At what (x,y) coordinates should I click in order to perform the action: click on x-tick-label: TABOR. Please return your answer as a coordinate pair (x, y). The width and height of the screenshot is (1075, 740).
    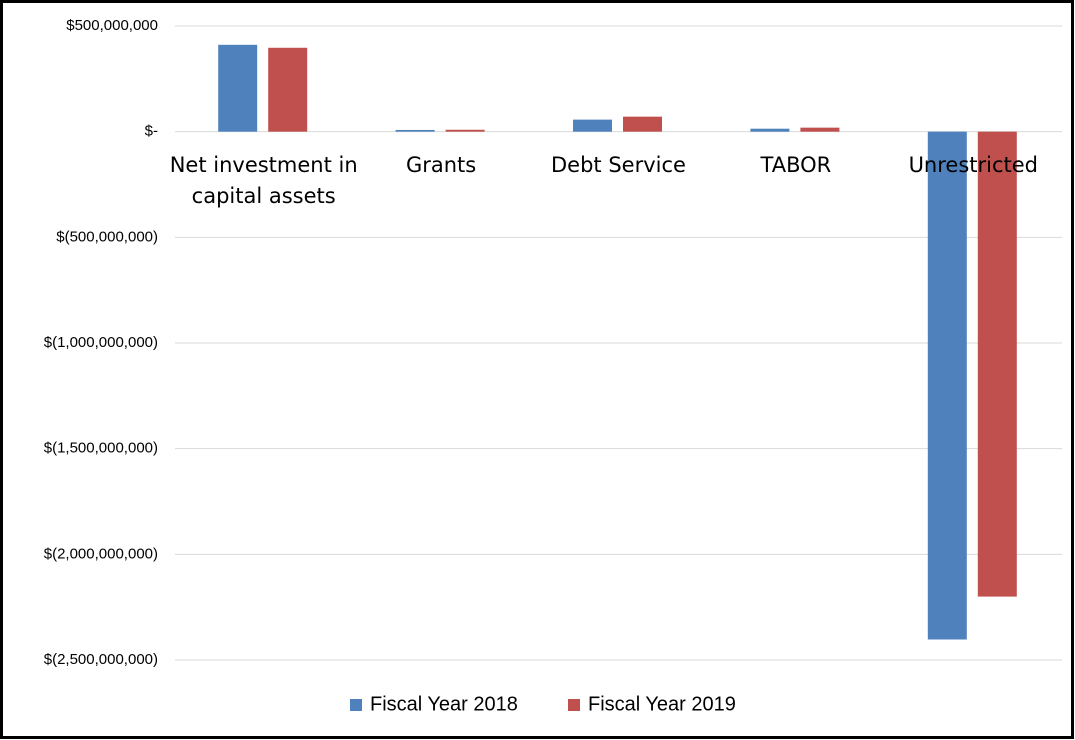
    Looking at the image, I should click on (796, 165).